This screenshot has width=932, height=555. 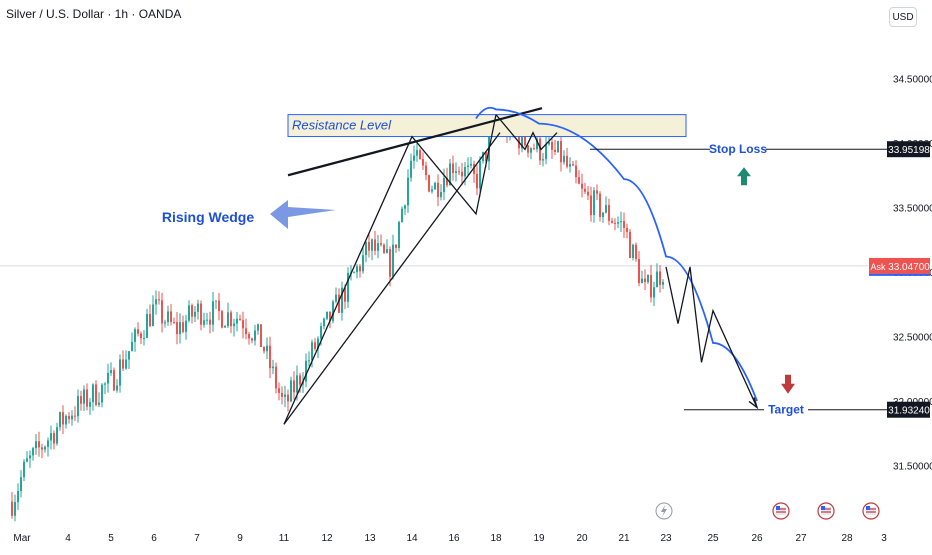 I want to click on currency-button: USD, so click(x=903, y=17).